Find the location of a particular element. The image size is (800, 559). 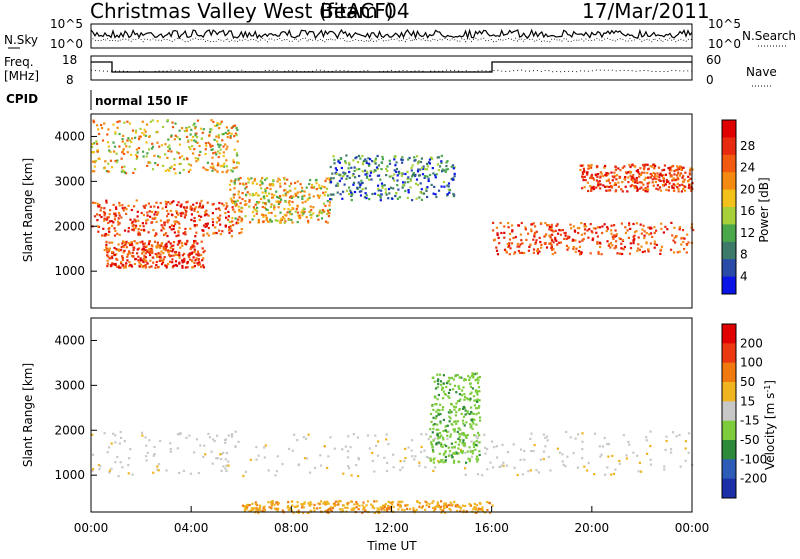

x-axis-label: Time UT is located at coordinates (391, 546).